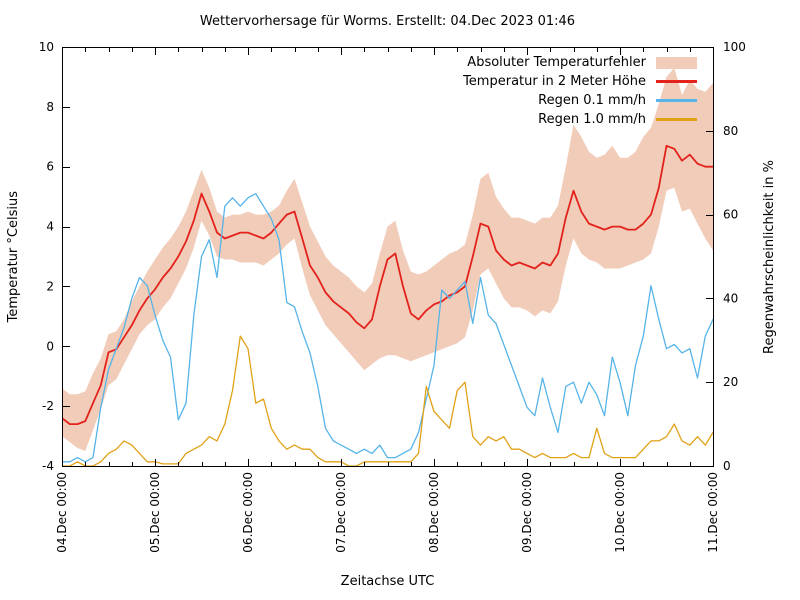 The height and width of the screenshot is (600, 800). What do you see at coordinates (676, 81) in the screenshot?
I see `red-line-swatch-icon` at bounding box center [676, 81].